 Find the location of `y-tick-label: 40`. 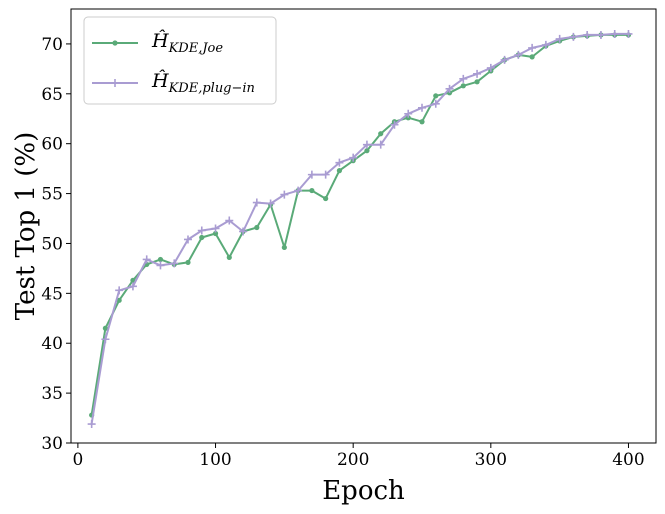

y-tick-label: 40 is located at coordinates (52, 344).